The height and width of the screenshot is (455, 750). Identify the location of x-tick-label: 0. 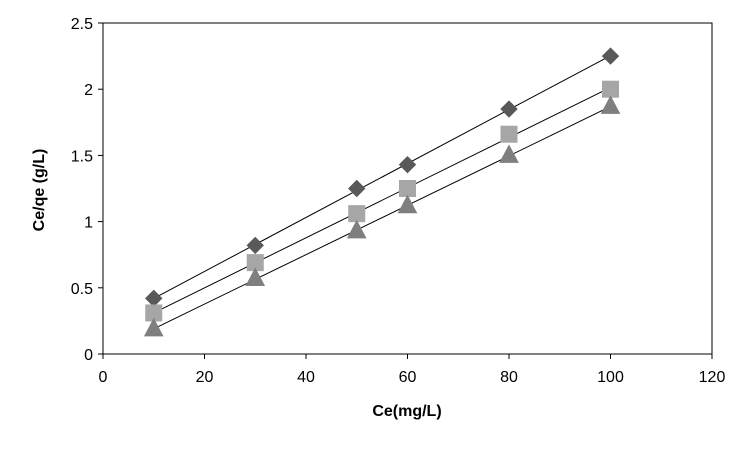
(103, 377).